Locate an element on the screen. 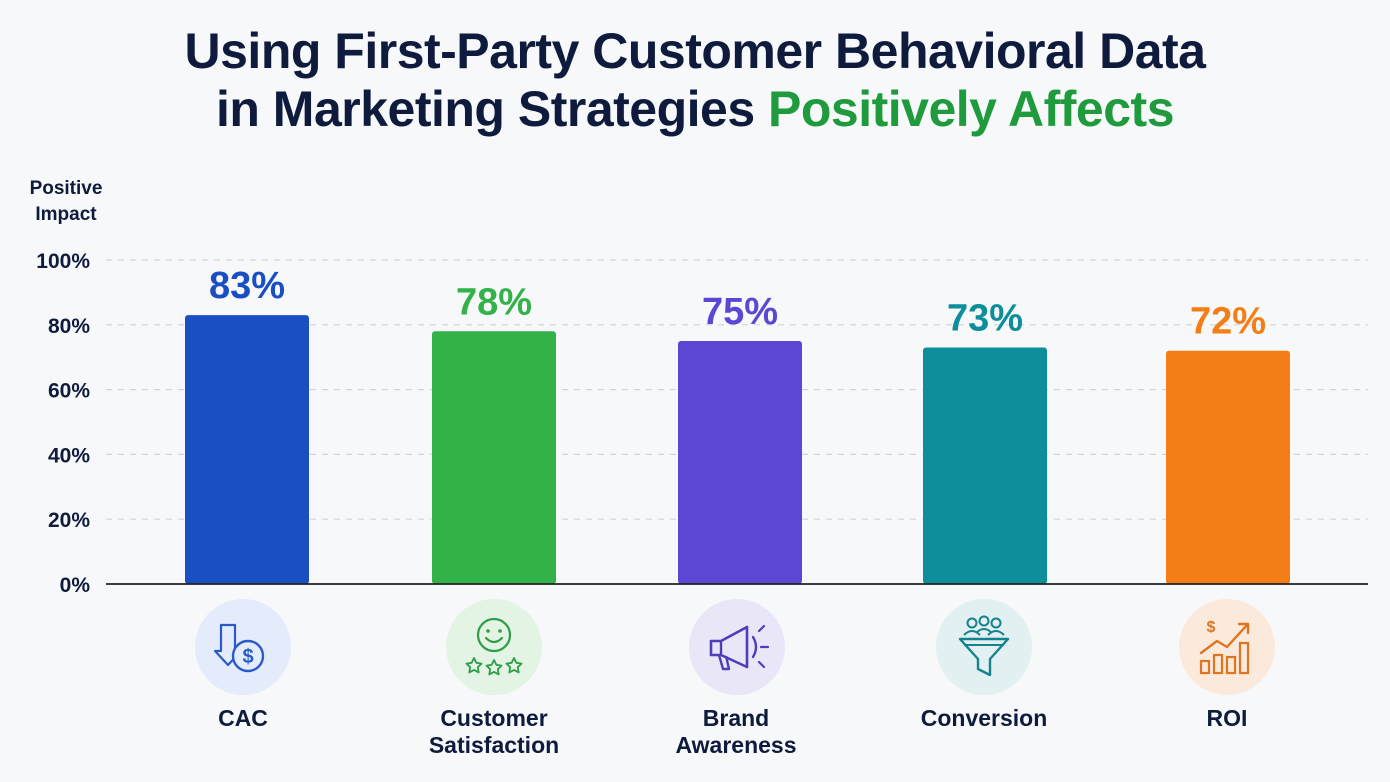 The height and width of the screenshot is (782, 1390). category-label-line: Satisfaction is located at coordinates (494, 745).